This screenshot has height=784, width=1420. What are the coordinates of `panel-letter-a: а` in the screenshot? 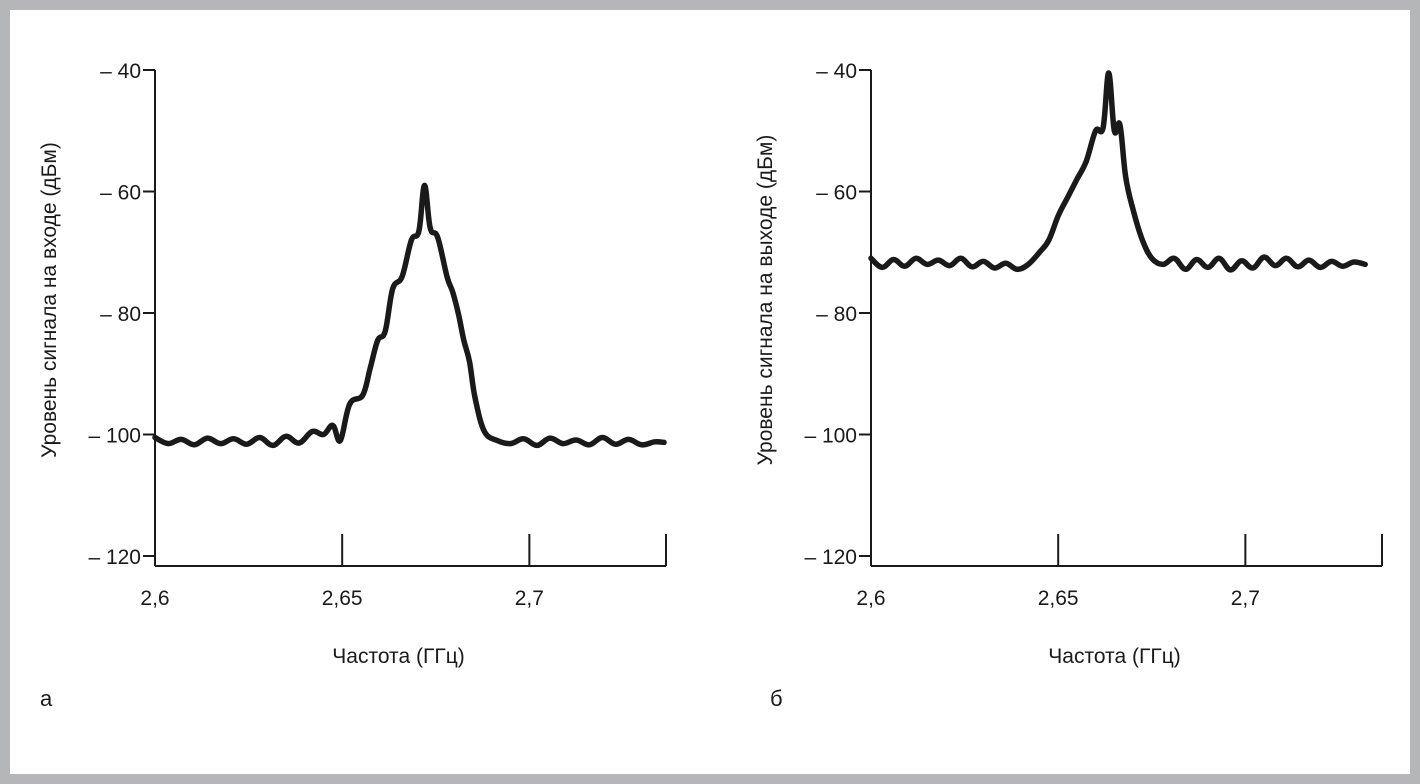 It's located at (46, 698).